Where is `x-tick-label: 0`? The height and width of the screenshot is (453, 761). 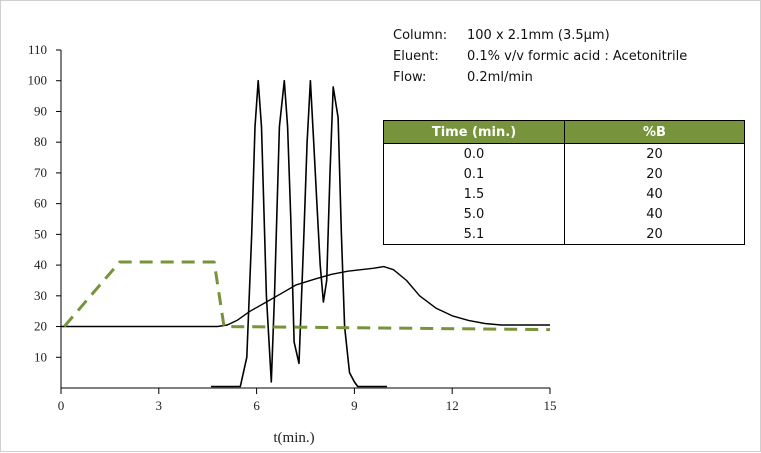 x-tick-label: 0 is located at coordinates (61, 405).